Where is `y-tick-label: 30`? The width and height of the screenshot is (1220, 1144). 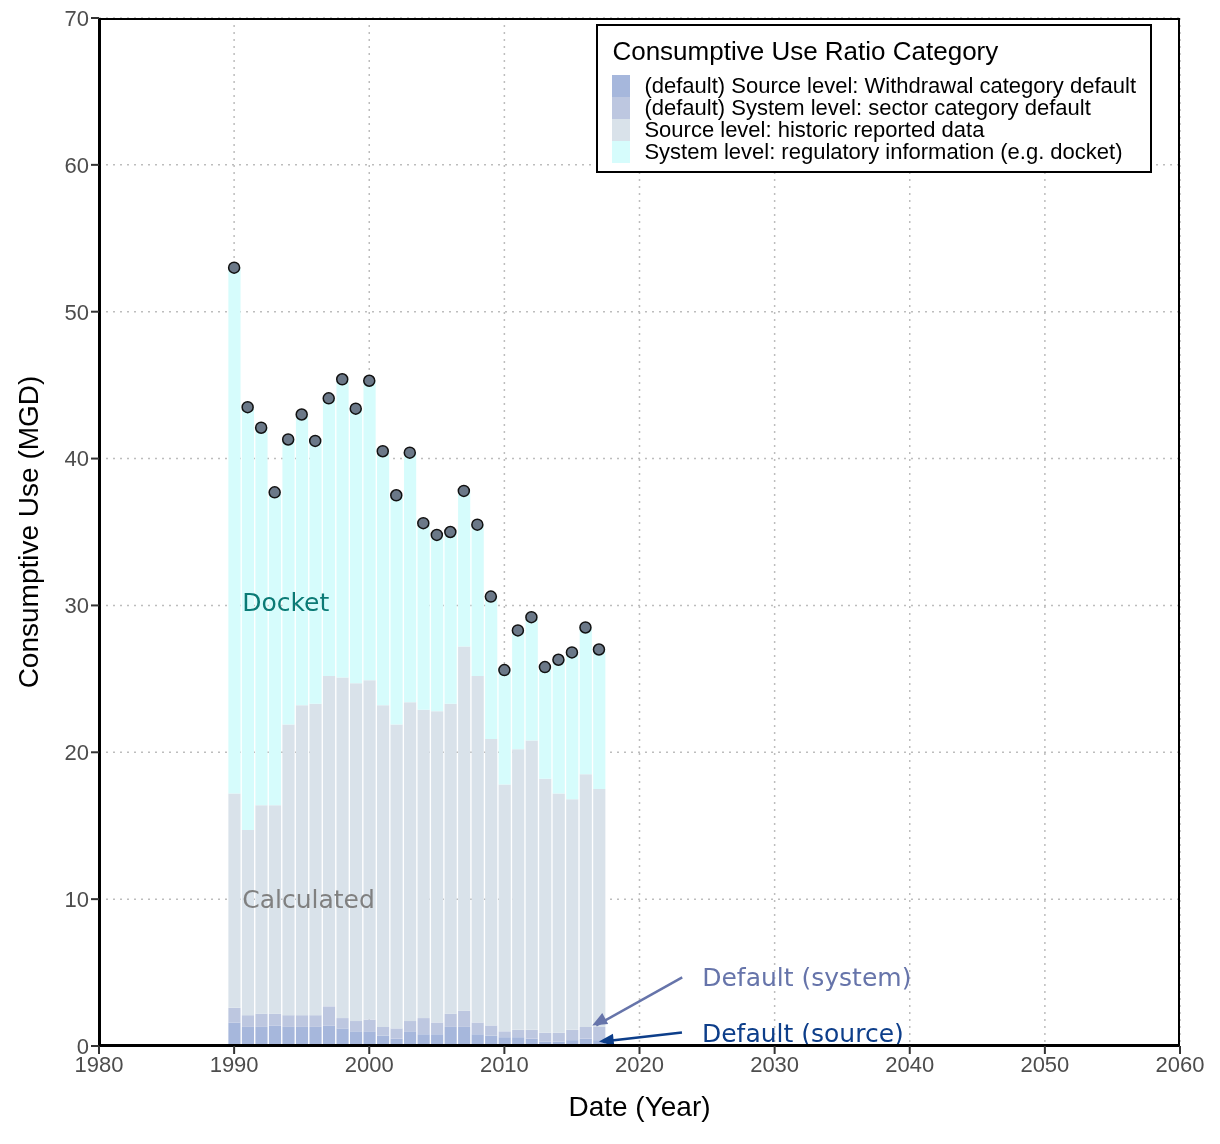 y-tick-label: 30 is located at coordinates (76, 606).